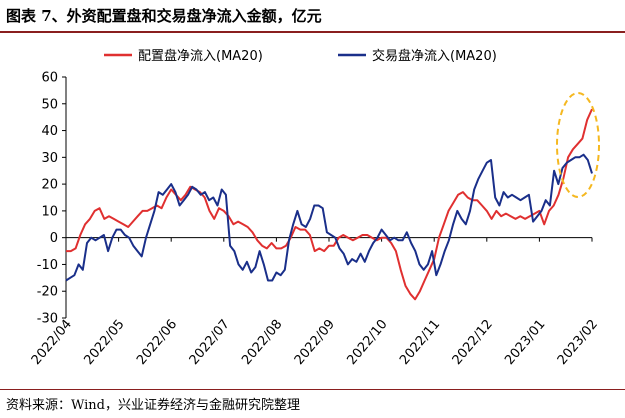  Describe the element at coordinates (47, 265) in the screenshot. I see `y-tick-label: -10` at that location.